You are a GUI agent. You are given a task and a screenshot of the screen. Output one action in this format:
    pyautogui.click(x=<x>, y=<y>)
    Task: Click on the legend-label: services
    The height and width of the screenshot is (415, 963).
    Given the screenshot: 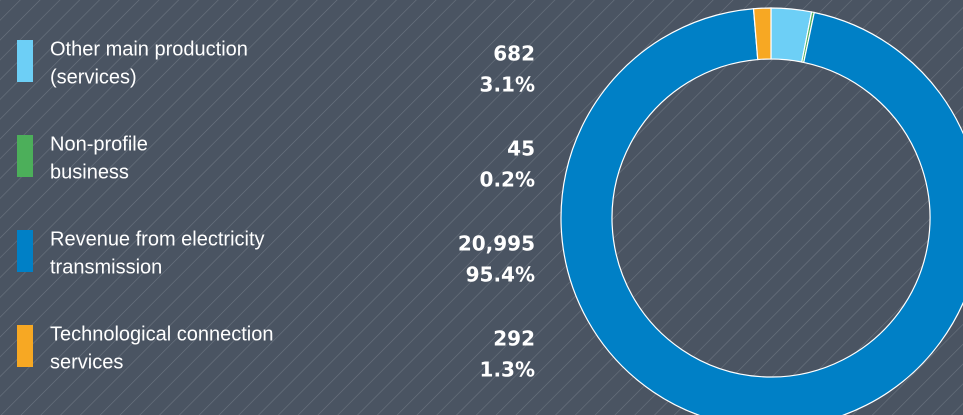 What is the action you would take?
    pyautogui.click(x=86, y=362)
    